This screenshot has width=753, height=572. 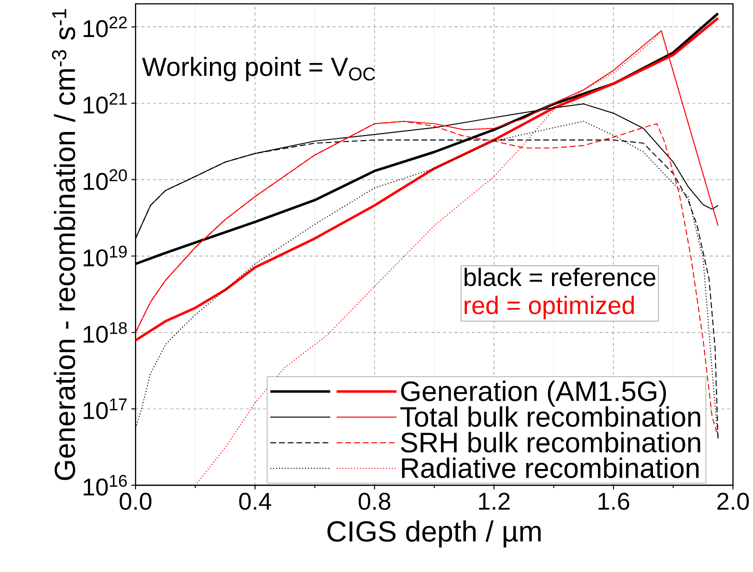 What do you see at coordinates (560, 277) in the screenshot?
I see `annotation: black = reference` at bounding box center [560, 277].